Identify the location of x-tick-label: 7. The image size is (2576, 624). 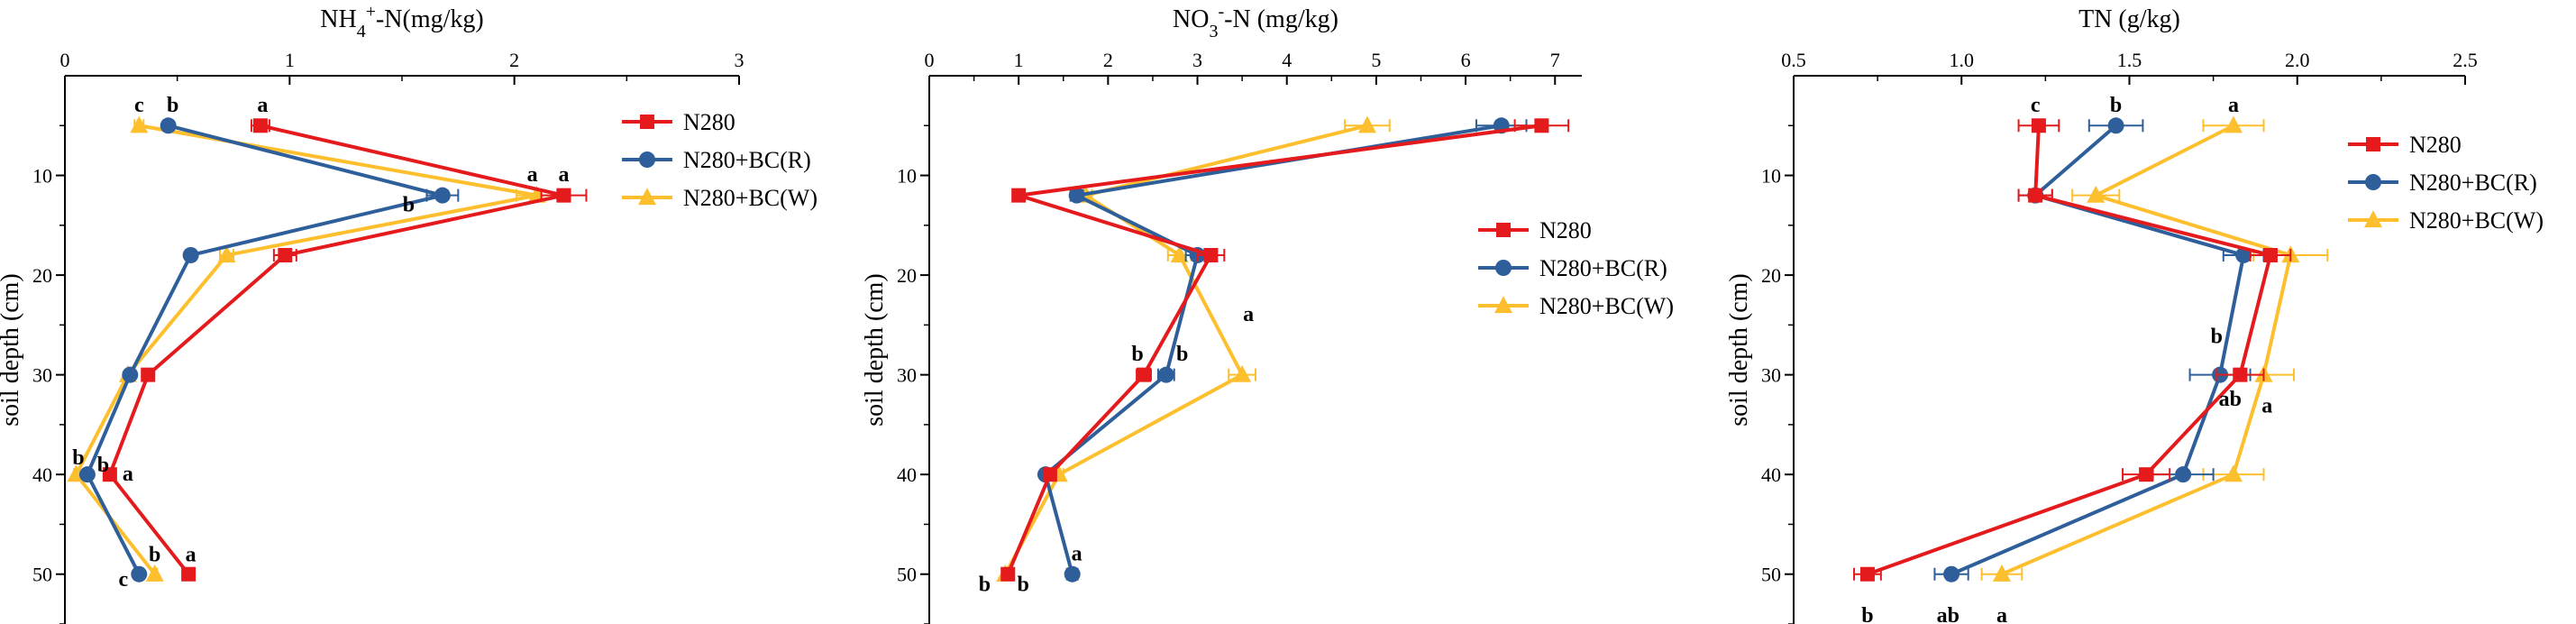
(1555, 60).